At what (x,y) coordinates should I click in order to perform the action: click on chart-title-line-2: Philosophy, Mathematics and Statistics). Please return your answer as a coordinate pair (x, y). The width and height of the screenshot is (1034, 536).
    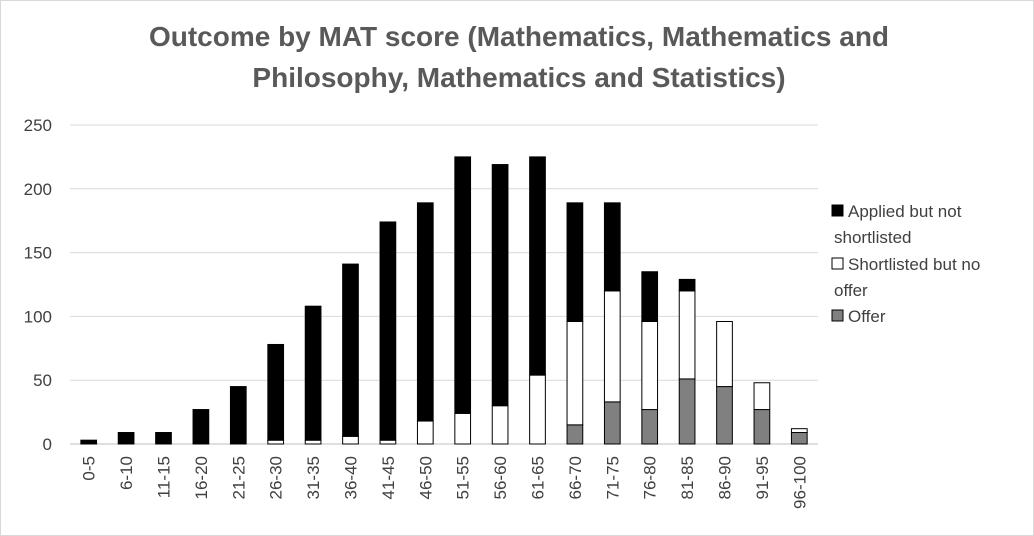
    Looking at the image, I should click on (518, 77).